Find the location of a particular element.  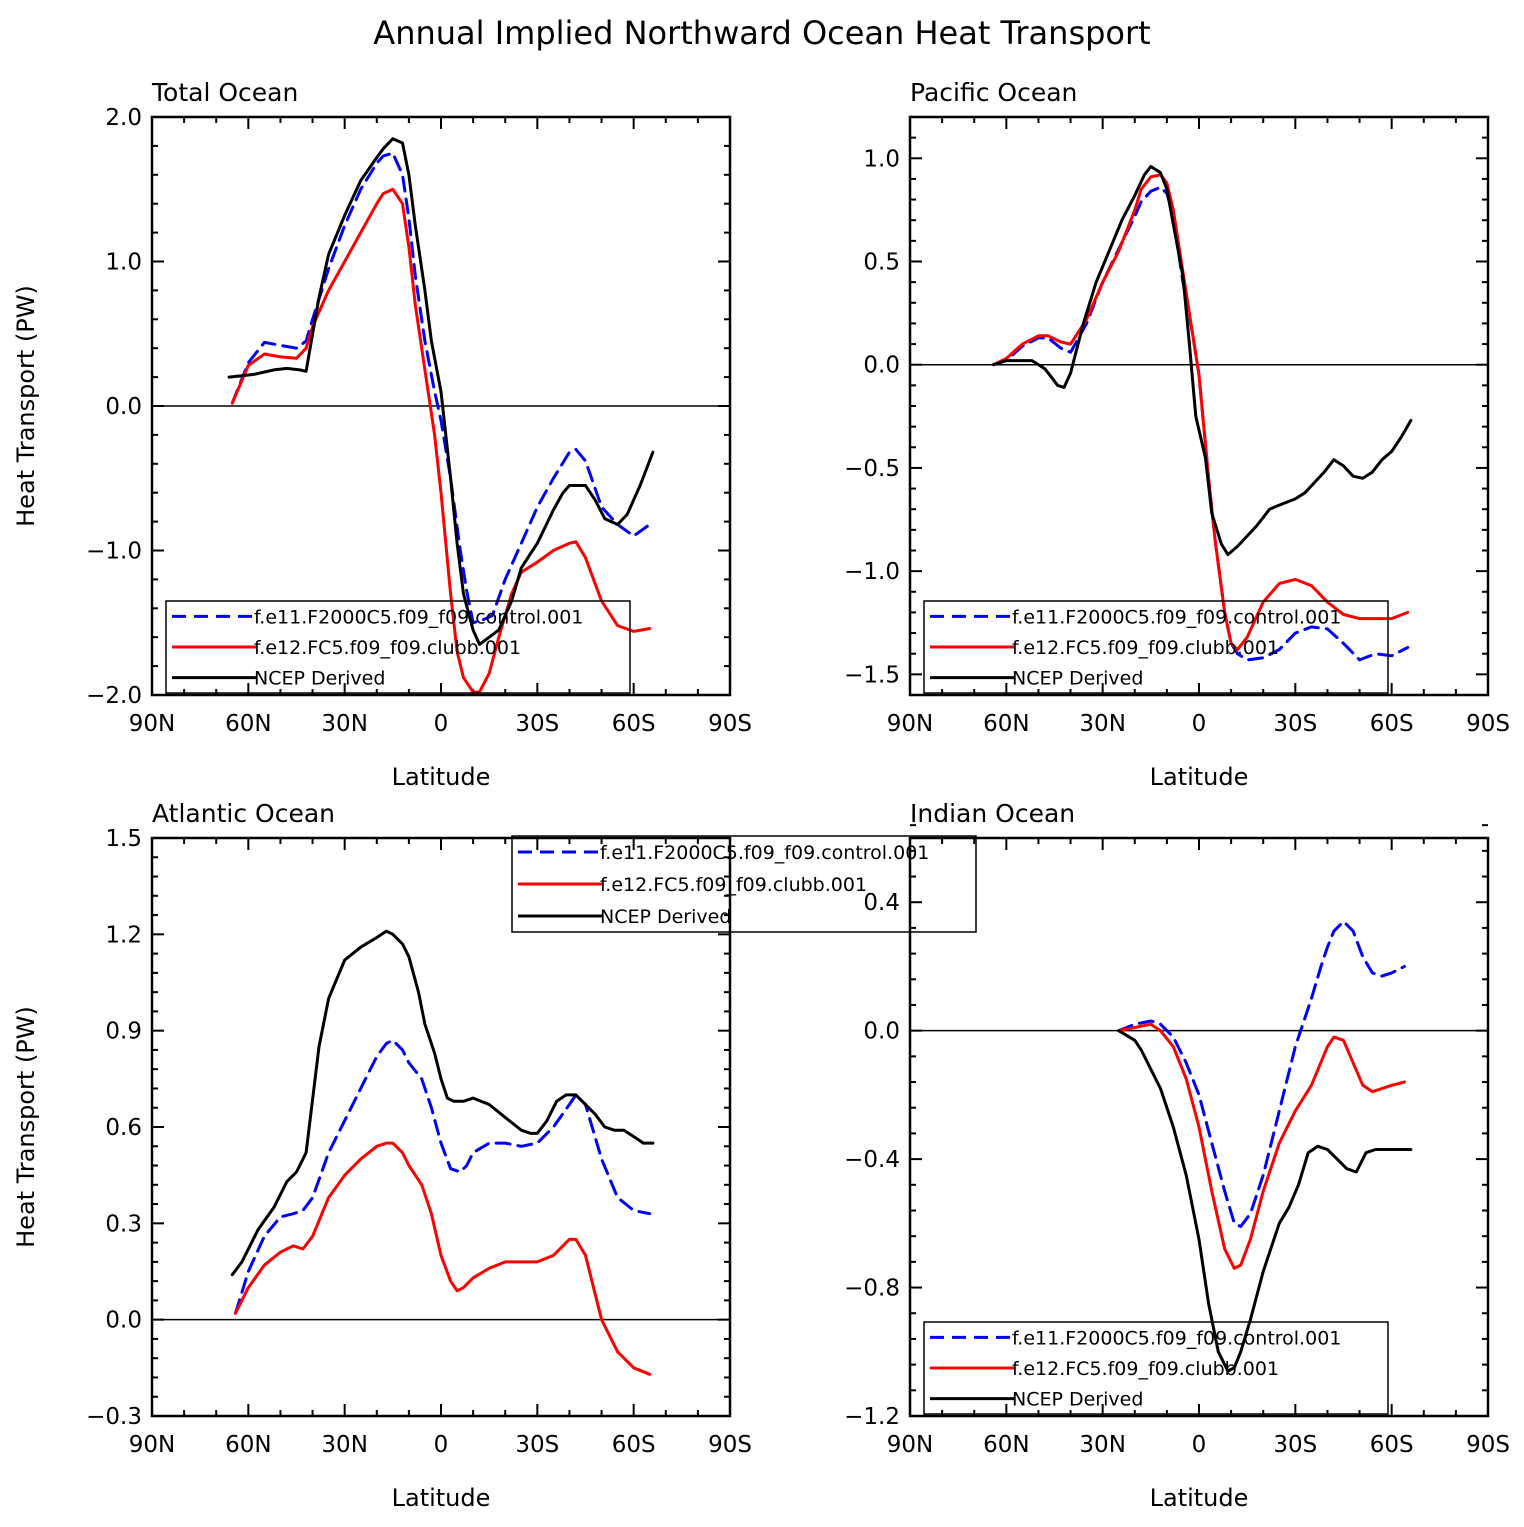

y-tick-label: −1.5 is located at coordinates (872, 675).